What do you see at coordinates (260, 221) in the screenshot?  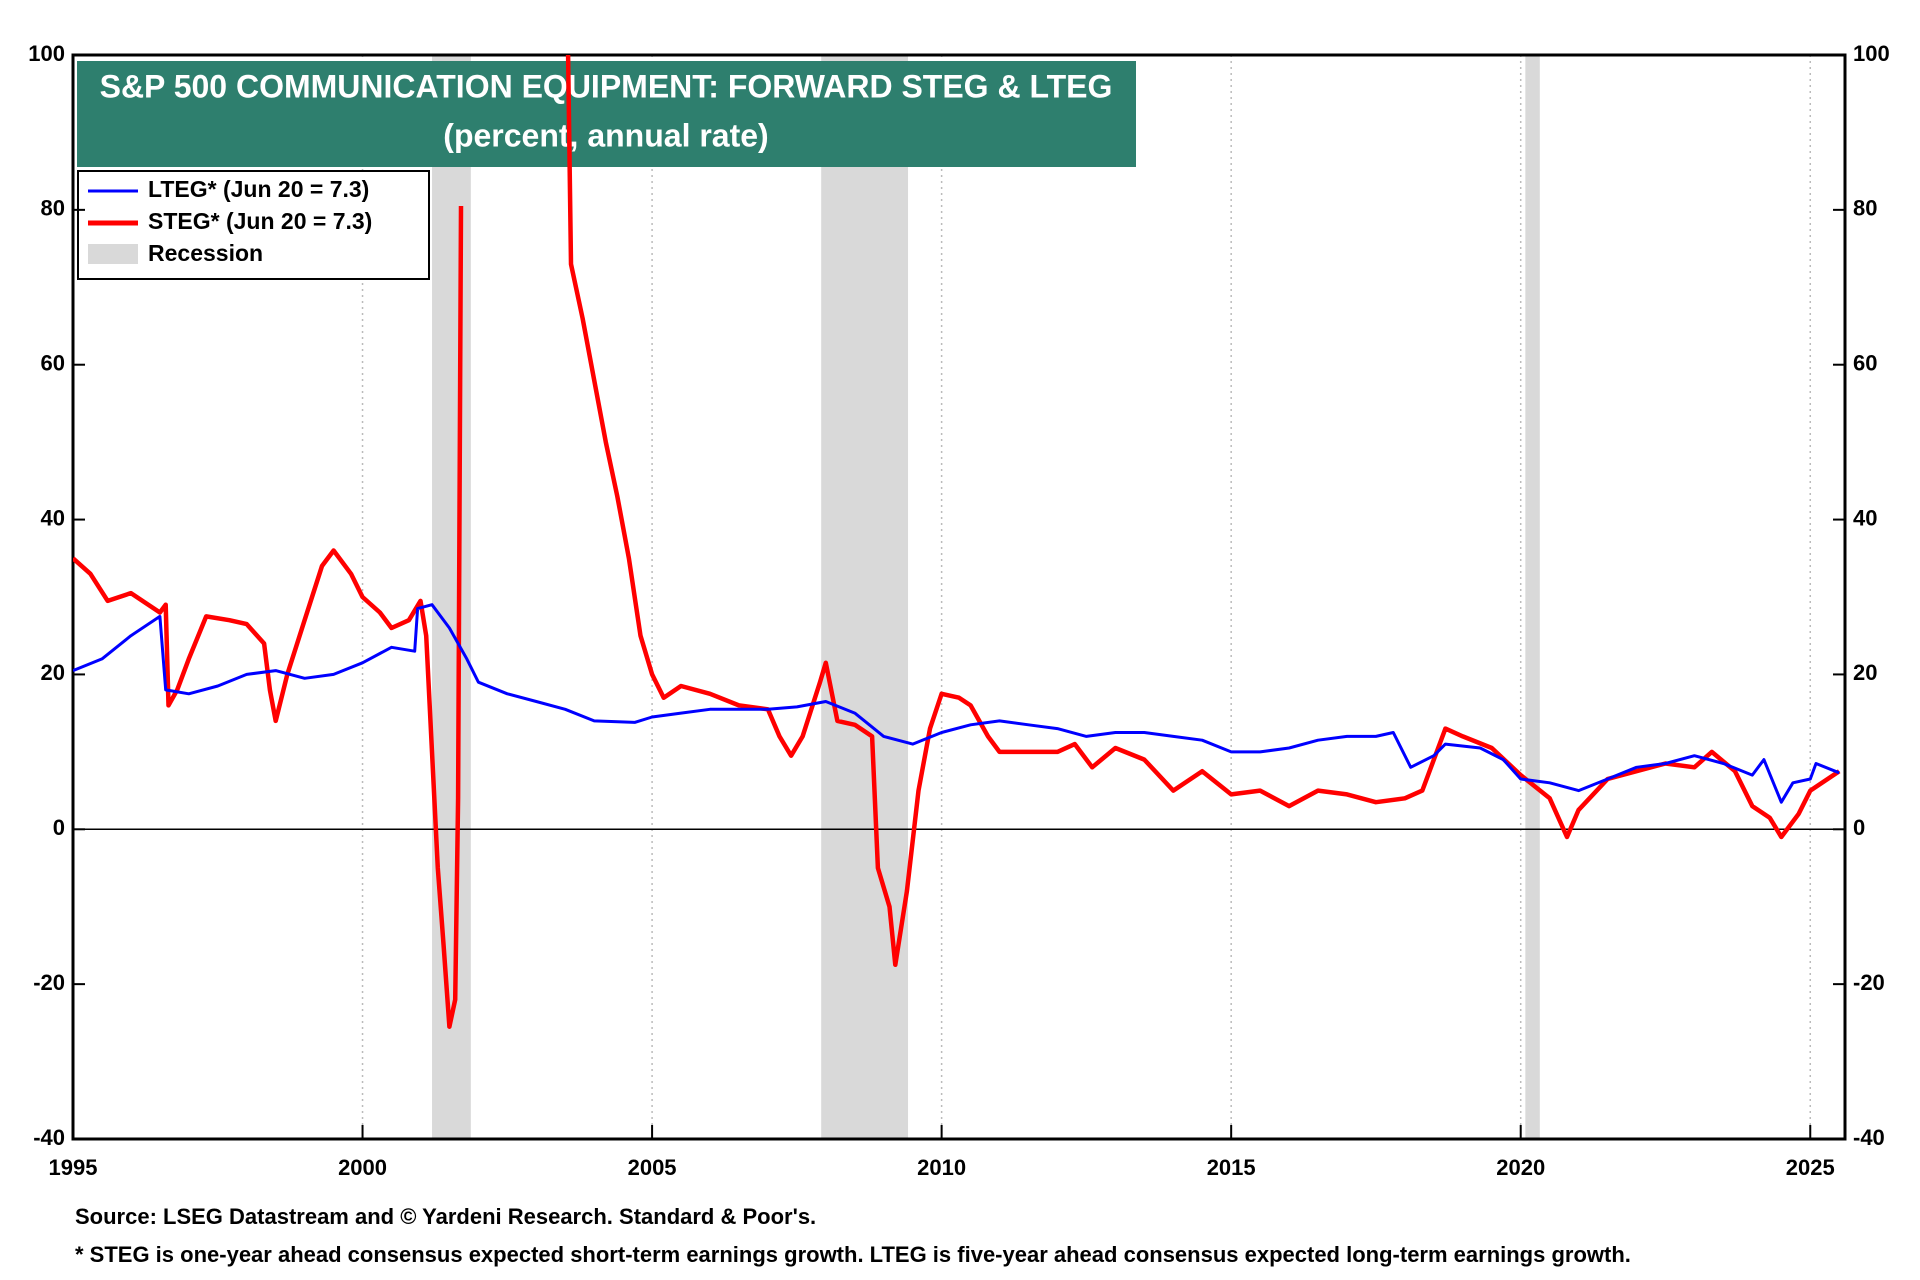 I see `legend-label: STEG* (Jun 20 = 7.3)` at bounding box center [260, 221].